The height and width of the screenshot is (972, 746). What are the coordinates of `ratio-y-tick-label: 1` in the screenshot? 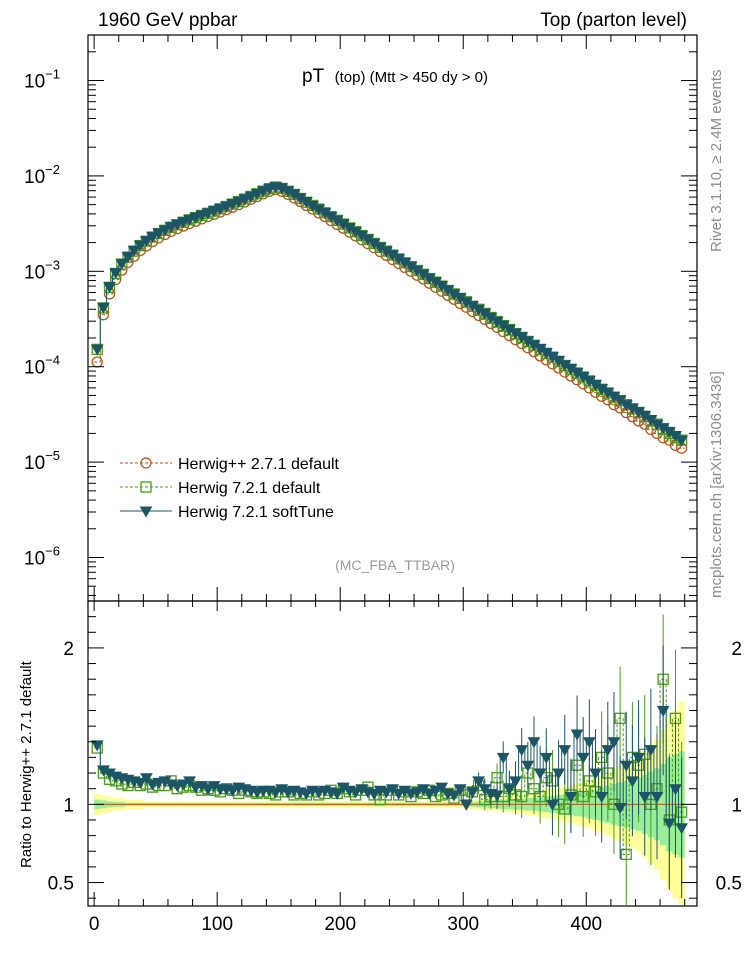 It's located at (68, 805).